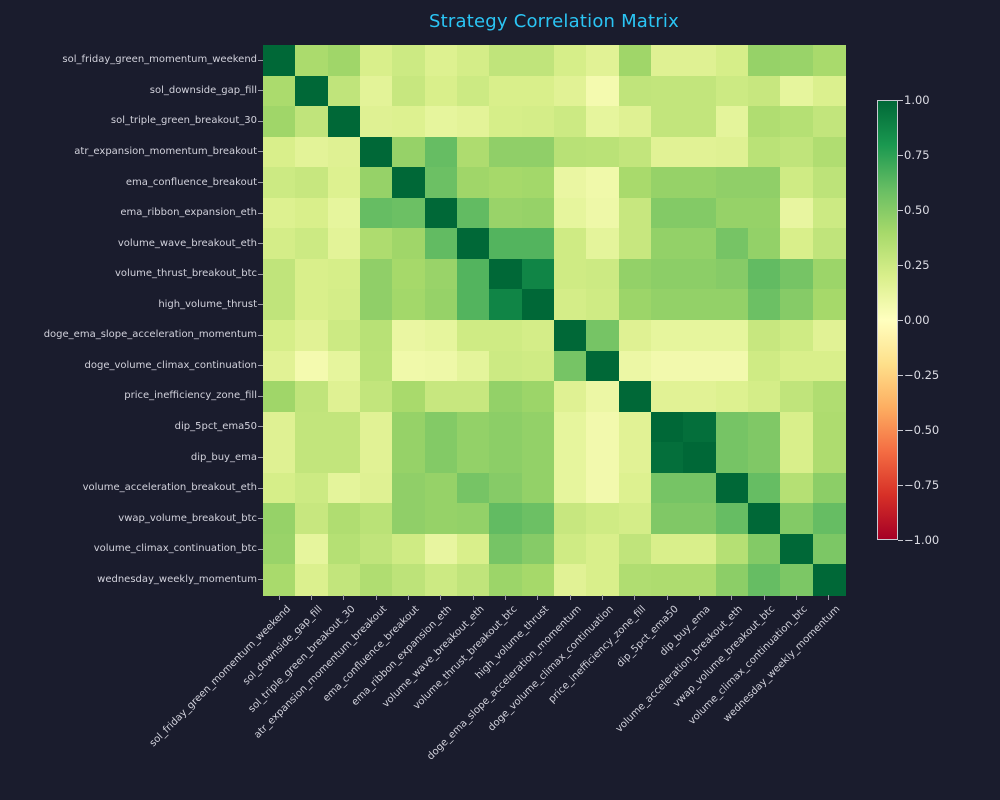 This screenshot has height=800, width=1000. What do you see at coordinates (922, 374) in the screenshot?
I see `colorbar-tick-label: −0.25` at bounding box center [922, 374].